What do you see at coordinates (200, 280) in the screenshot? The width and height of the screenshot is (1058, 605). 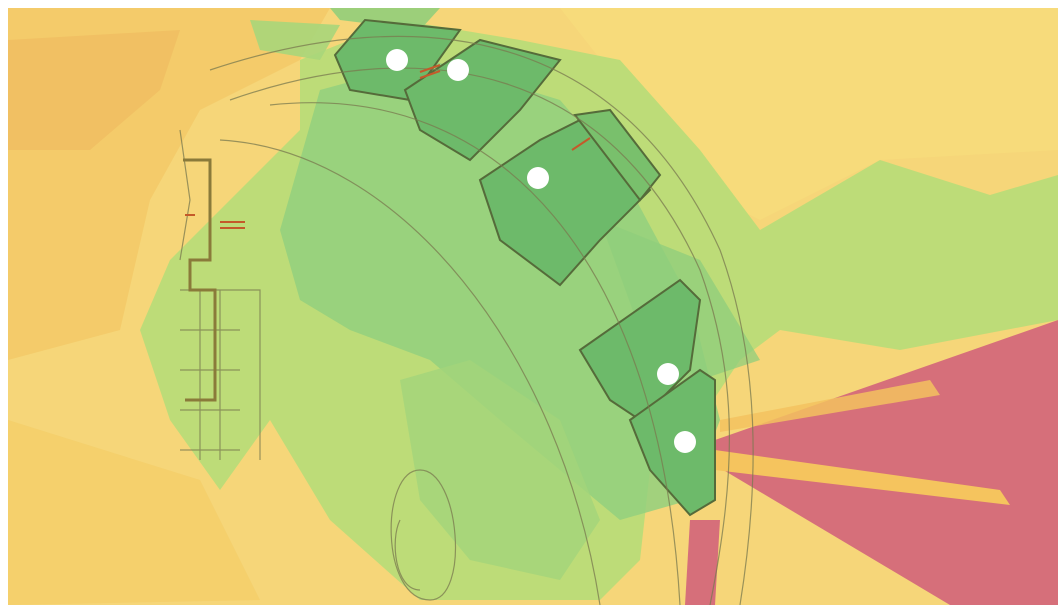 I see `building-wall` at bounding box center [200, 280].